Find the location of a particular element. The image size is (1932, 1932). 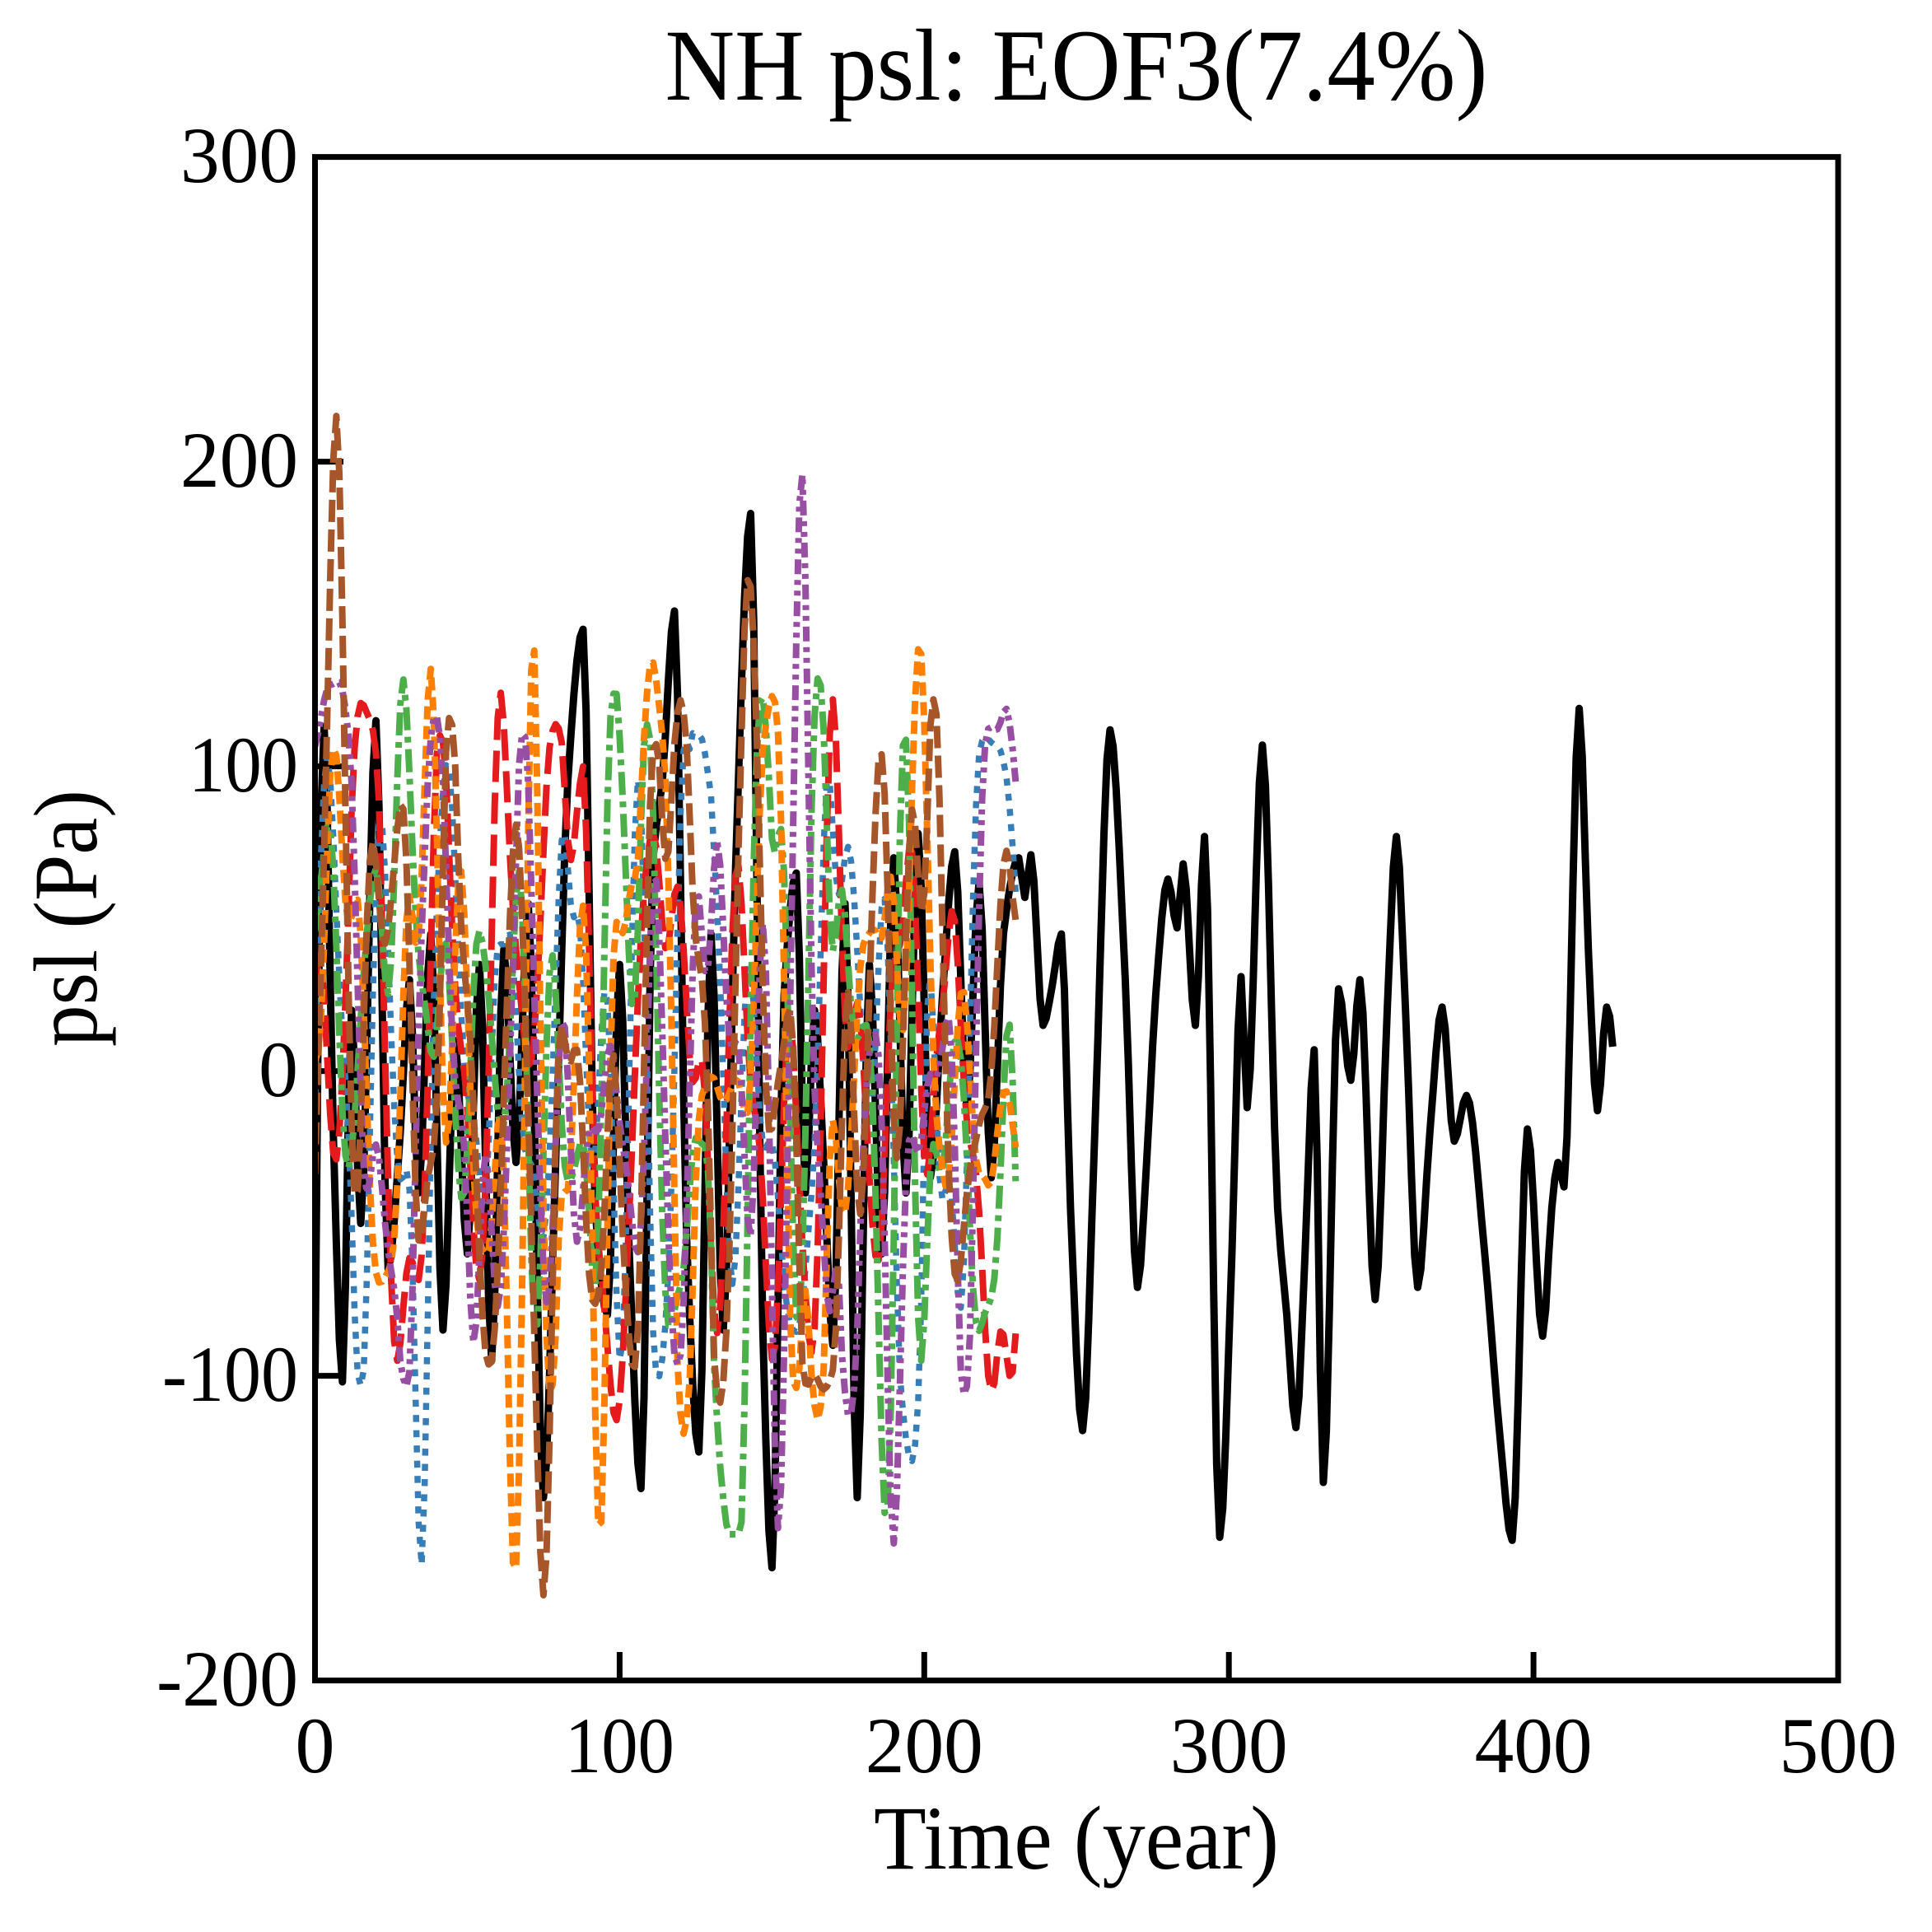

svg-text: psl (Pa) is located at coordinates (66, 918).